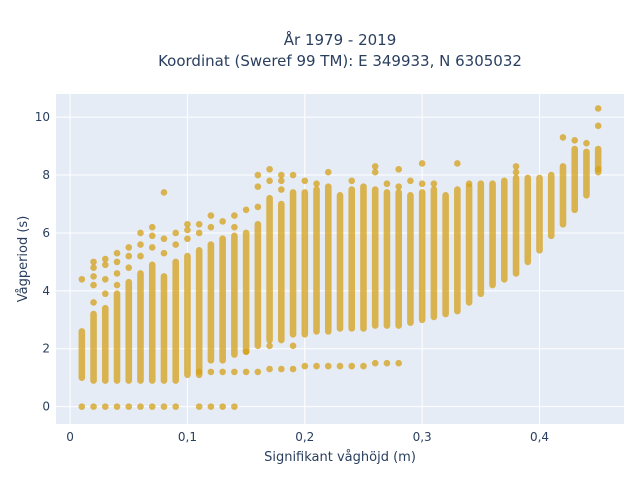  Describe the element at coordinates (46, 233) in the screenshot. I see `y-tick-label: 6` at that location.